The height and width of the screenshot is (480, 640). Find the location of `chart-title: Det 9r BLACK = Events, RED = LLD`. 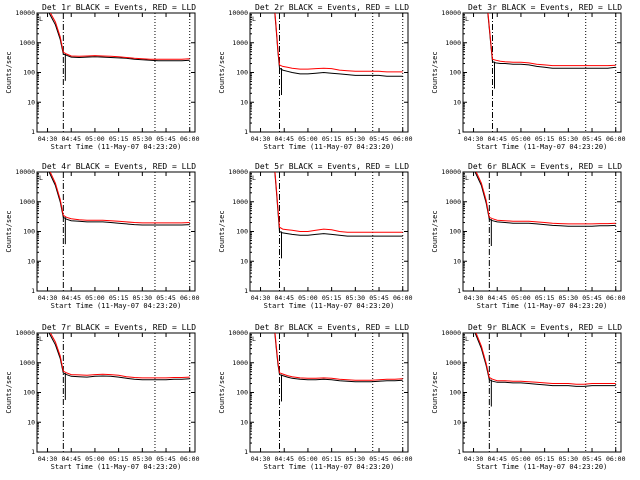

chart-title: Det 9r BLACK = Events, RED = LLD is located at coordinates (545, 327).